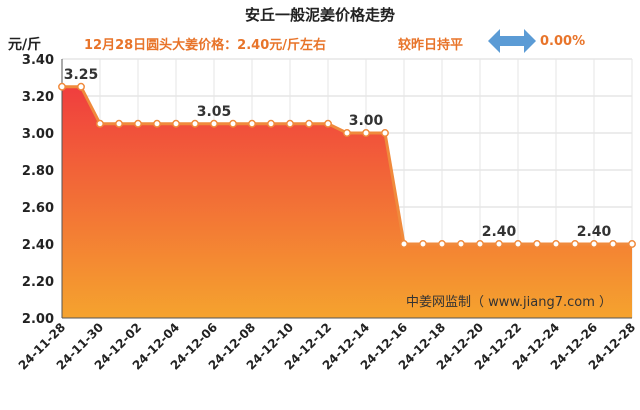 This screenshot has height=410, width=640. Describe the element at coordinates (509, 302) in the screenshot. I see `watermark-text: 中姜网监制（ www.jiang7.com ）` at that location.